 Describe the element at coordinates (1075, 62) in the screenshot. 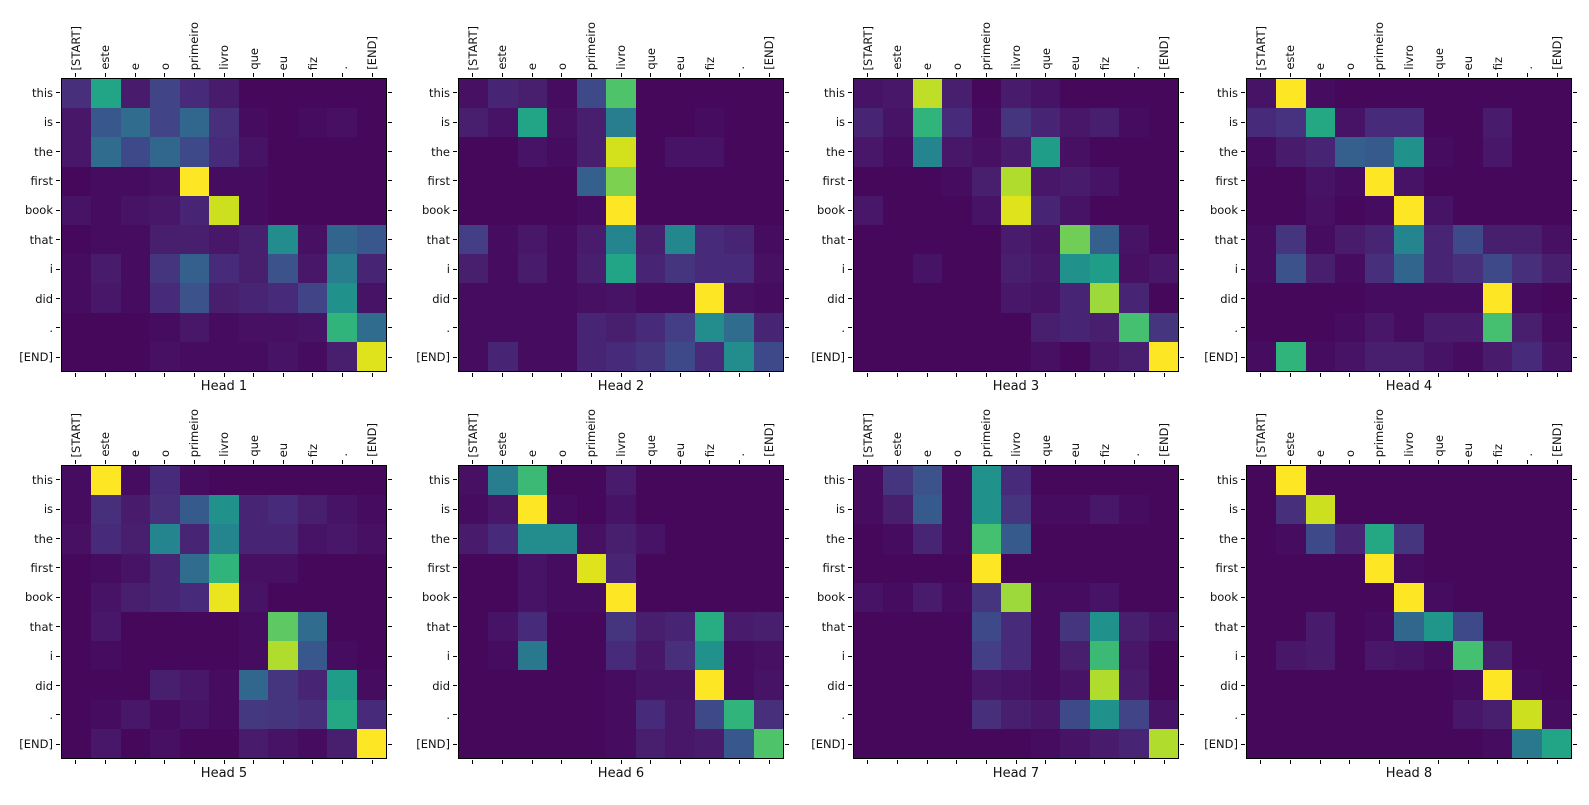

I see `x-tick-label: eu` at that location.